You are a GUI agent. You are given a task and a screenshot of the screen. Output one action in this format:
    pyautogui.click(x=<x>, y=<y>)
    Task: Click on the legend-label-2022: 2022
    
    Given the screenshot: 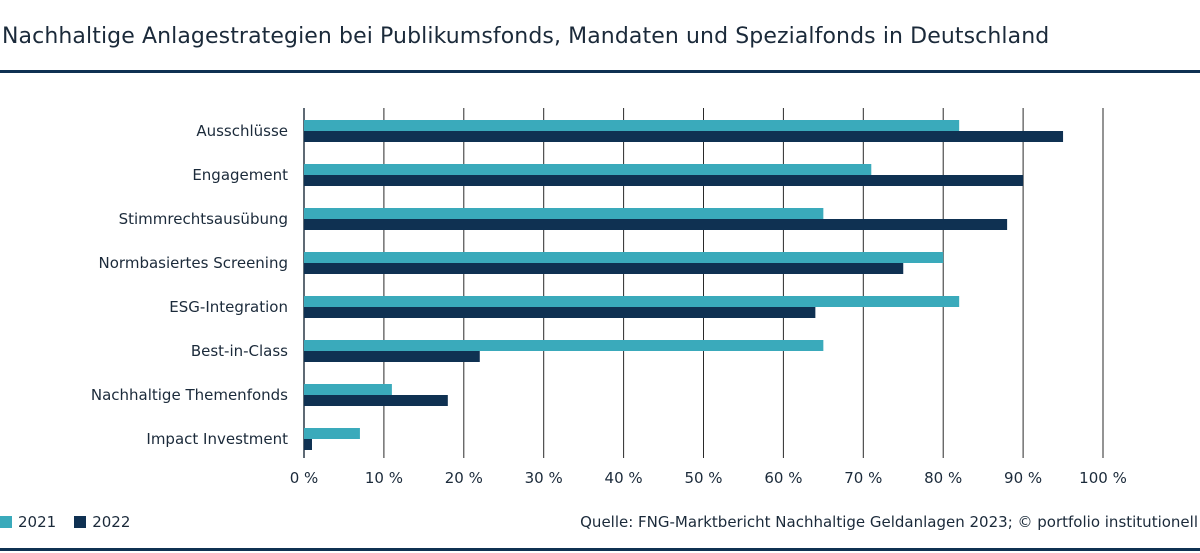 What is the action you would take?
    pyautogui.click(x=111, y=522)
    